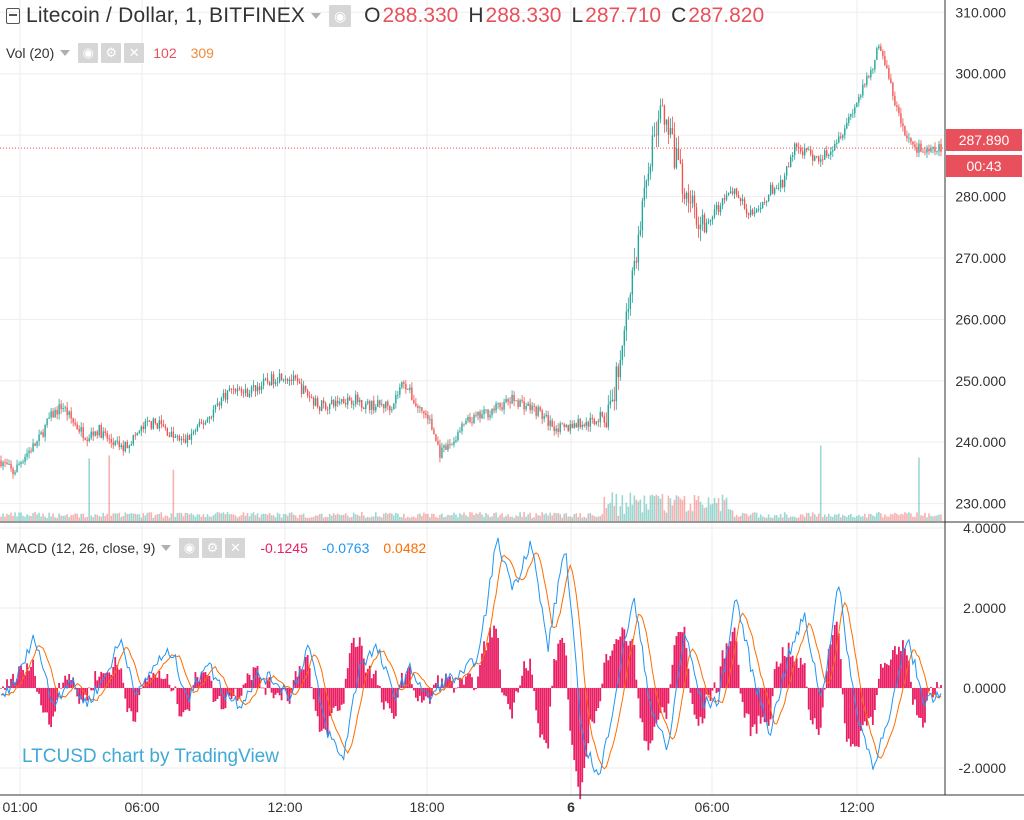  What do you see at coordinates (983, 648) in the screenshot?
I see `macd-axis: 4.0000 2.0000 0.0000 -2.0000` at bounding box center [983, 648].